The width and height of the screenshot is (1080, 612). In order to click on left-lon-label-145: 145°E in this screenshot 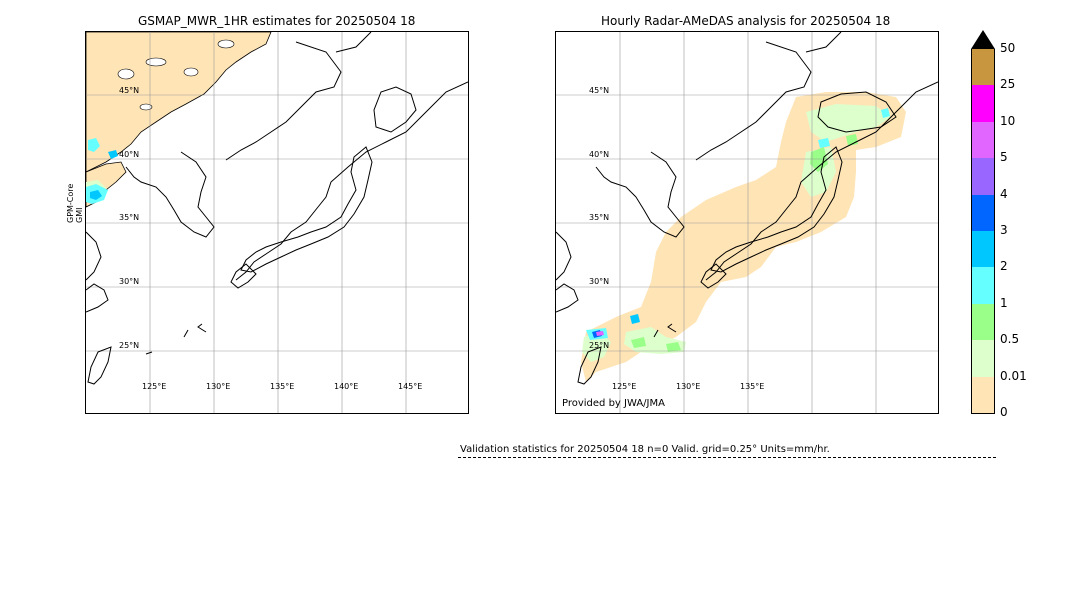, I will do `click(410, 386)`.